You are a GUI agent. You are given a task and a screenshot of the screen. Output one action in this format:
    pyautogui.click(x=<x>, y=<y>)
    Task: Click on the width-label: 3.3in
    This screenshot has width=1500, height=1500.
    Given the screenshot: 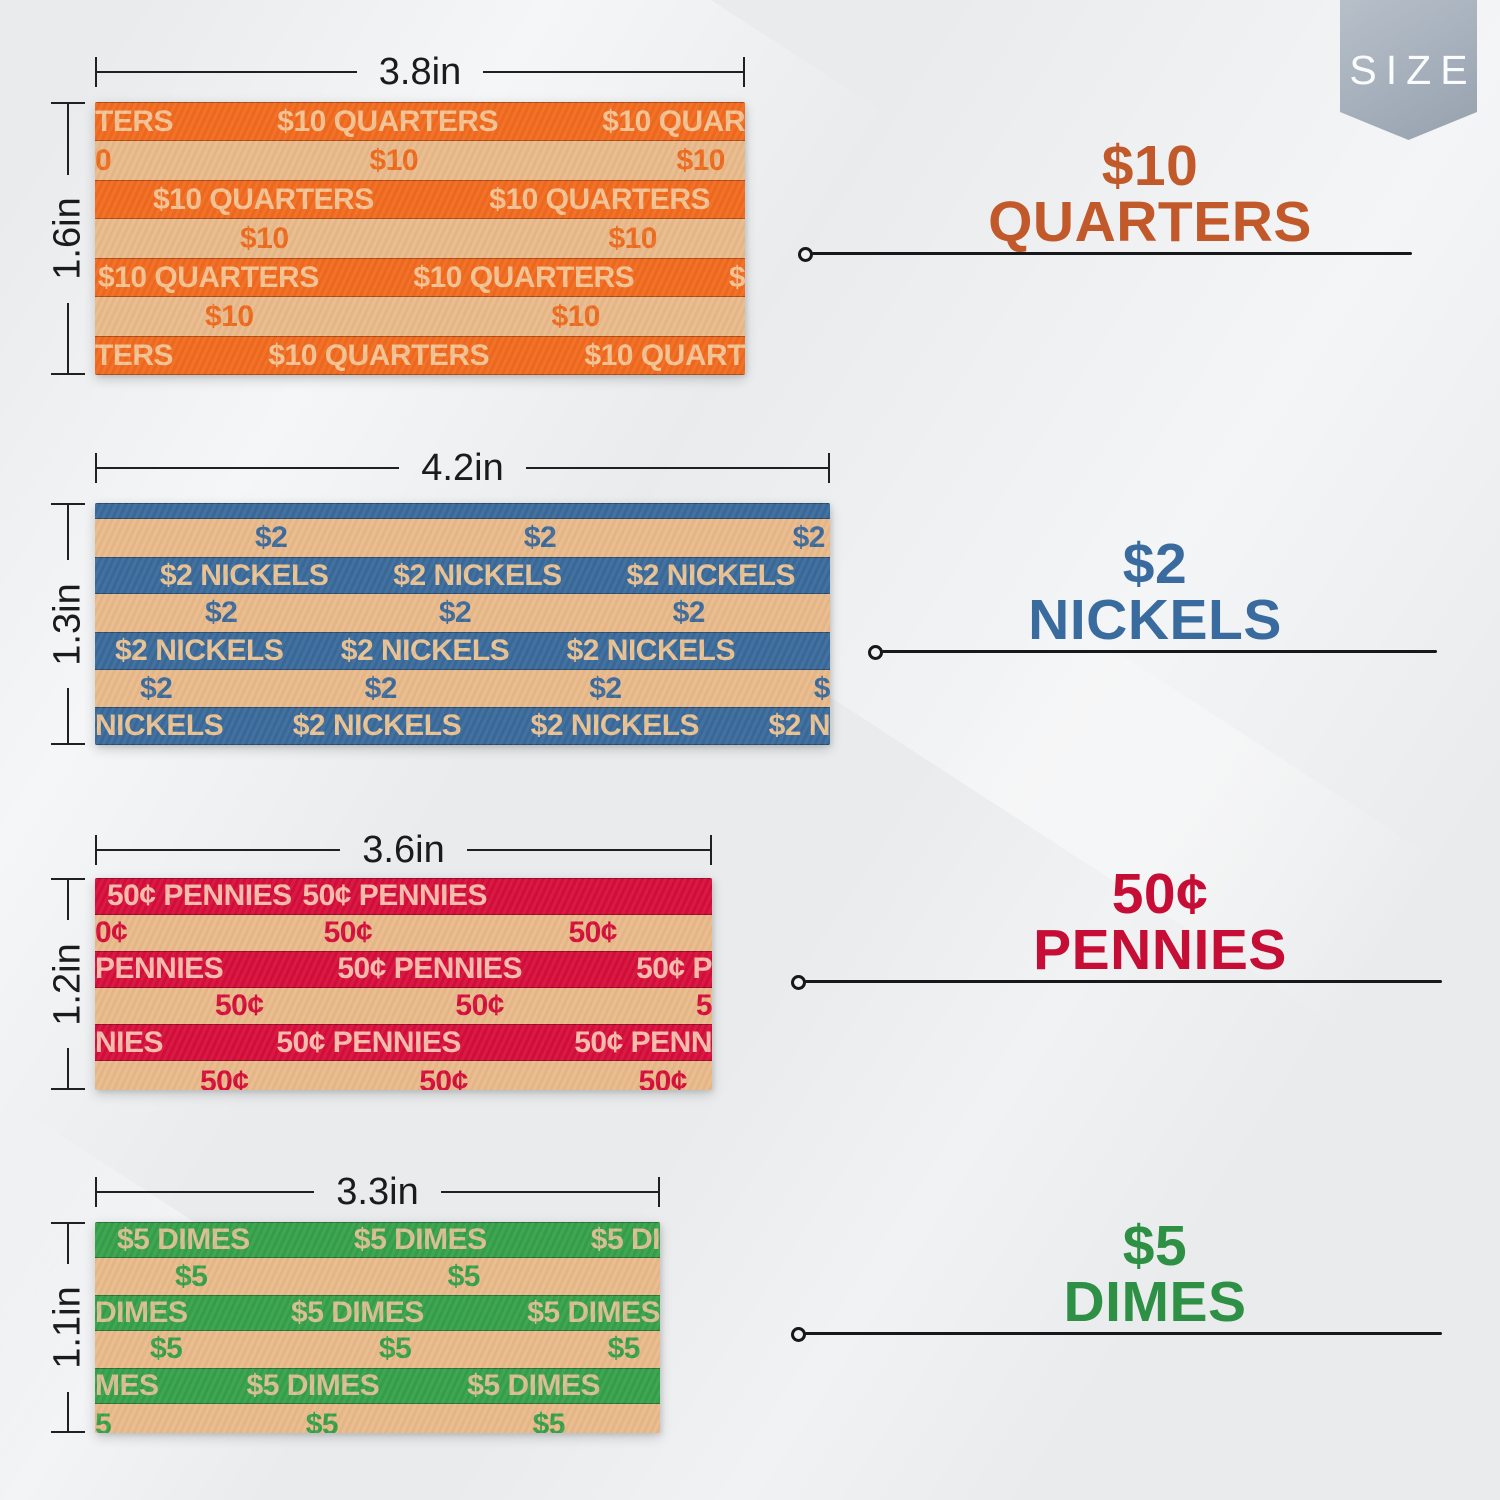 What is the action you would take?
    pyautogui.click(x=377, y=1192)
    